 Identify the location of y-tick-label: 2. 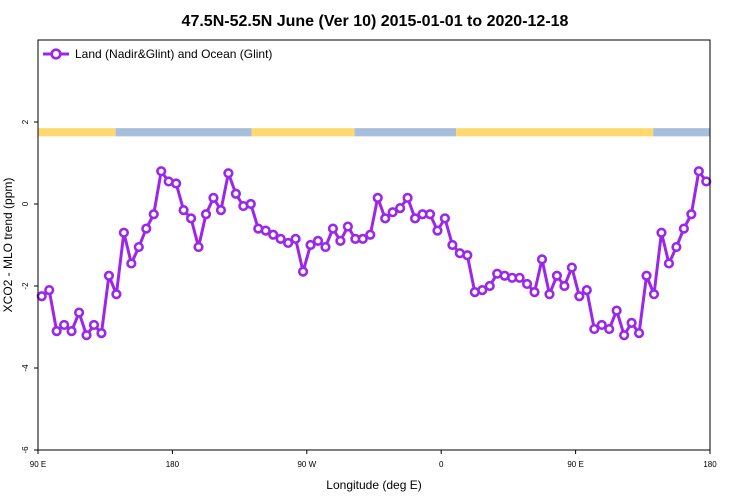
(25, 121).